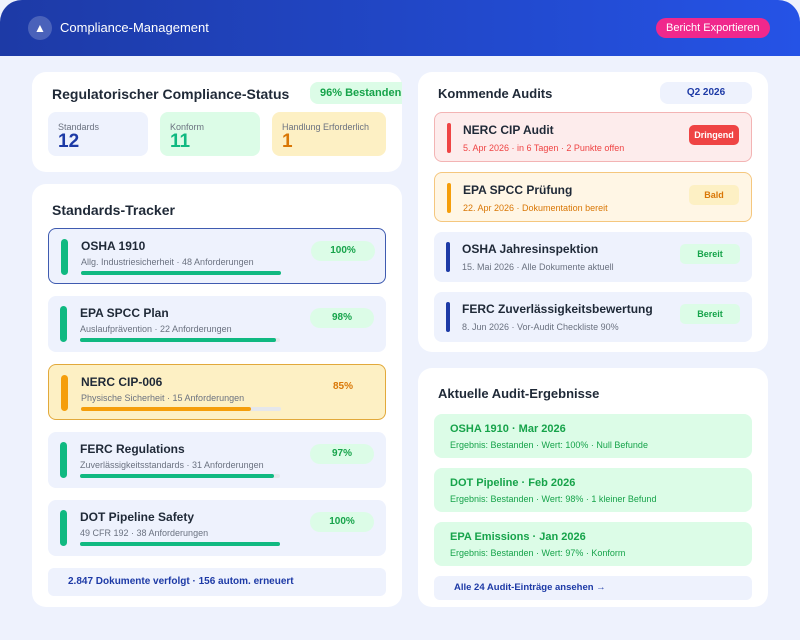 Image resolution: width=800 pixels, height=640 pixels. I want to click on audit-status-badge: Dringend, so click(714, 135).